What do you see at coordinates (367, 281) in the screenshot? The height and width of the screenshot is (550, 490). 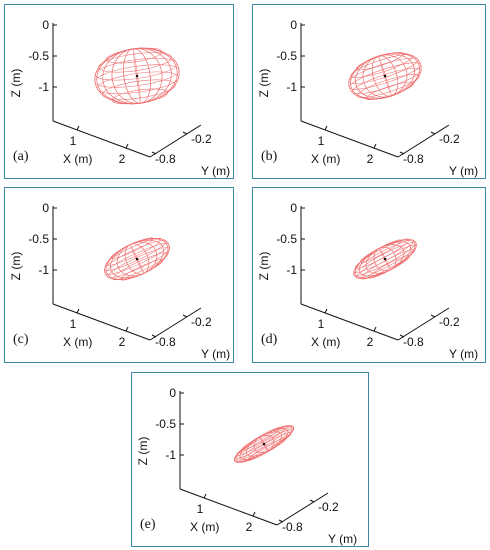 I see `axes-3d: 0 -0.5 -1 1 2 -0.8 -0.2 Z (m) X (m) Y (m) (d)` at bounding box center [367, 281].